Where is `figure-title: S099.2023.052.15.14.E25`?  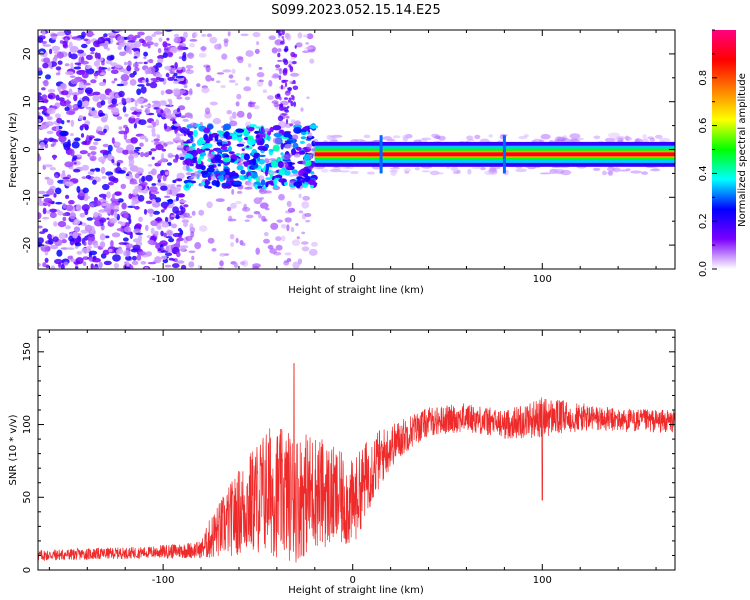 figure-title: S099.2023.052.15.14.E25 is located at coordinates (355, 10).